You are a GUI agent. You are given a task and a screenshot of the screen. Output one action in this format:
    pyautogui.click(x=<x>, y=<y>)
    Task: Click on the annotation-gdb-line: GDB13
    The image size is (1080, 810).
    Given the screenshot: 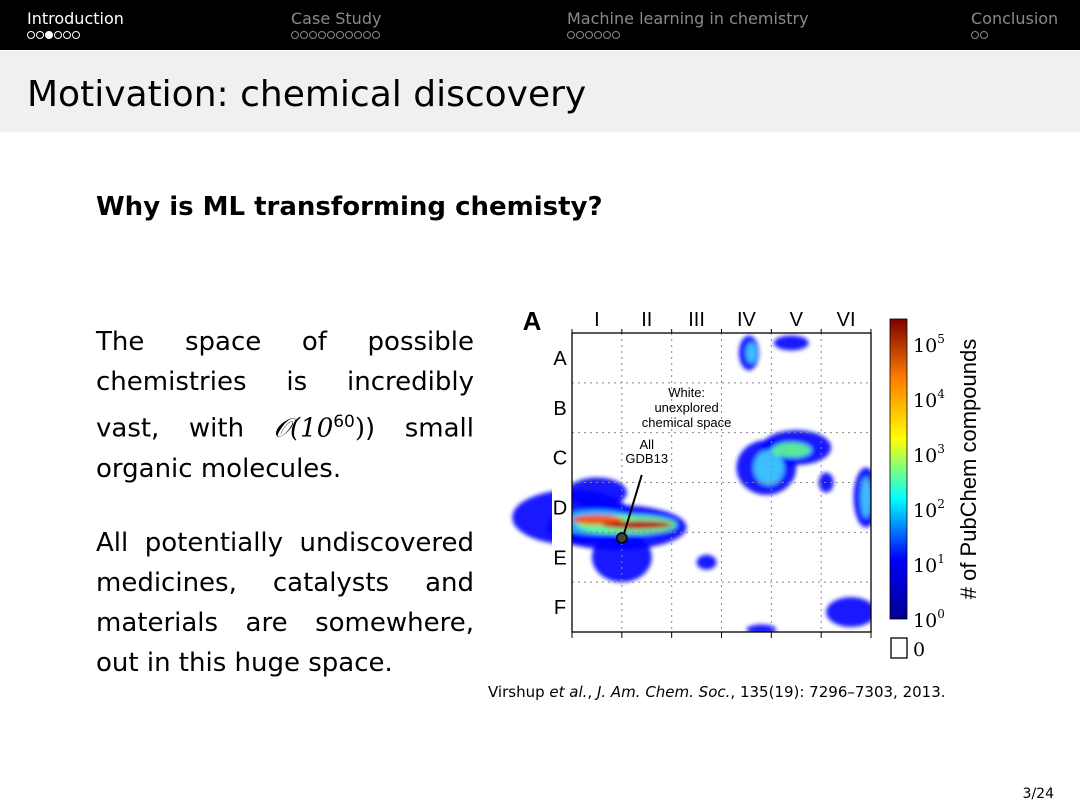 What is the action you would take?
    pyautogui.click(x=646, y=458)
    